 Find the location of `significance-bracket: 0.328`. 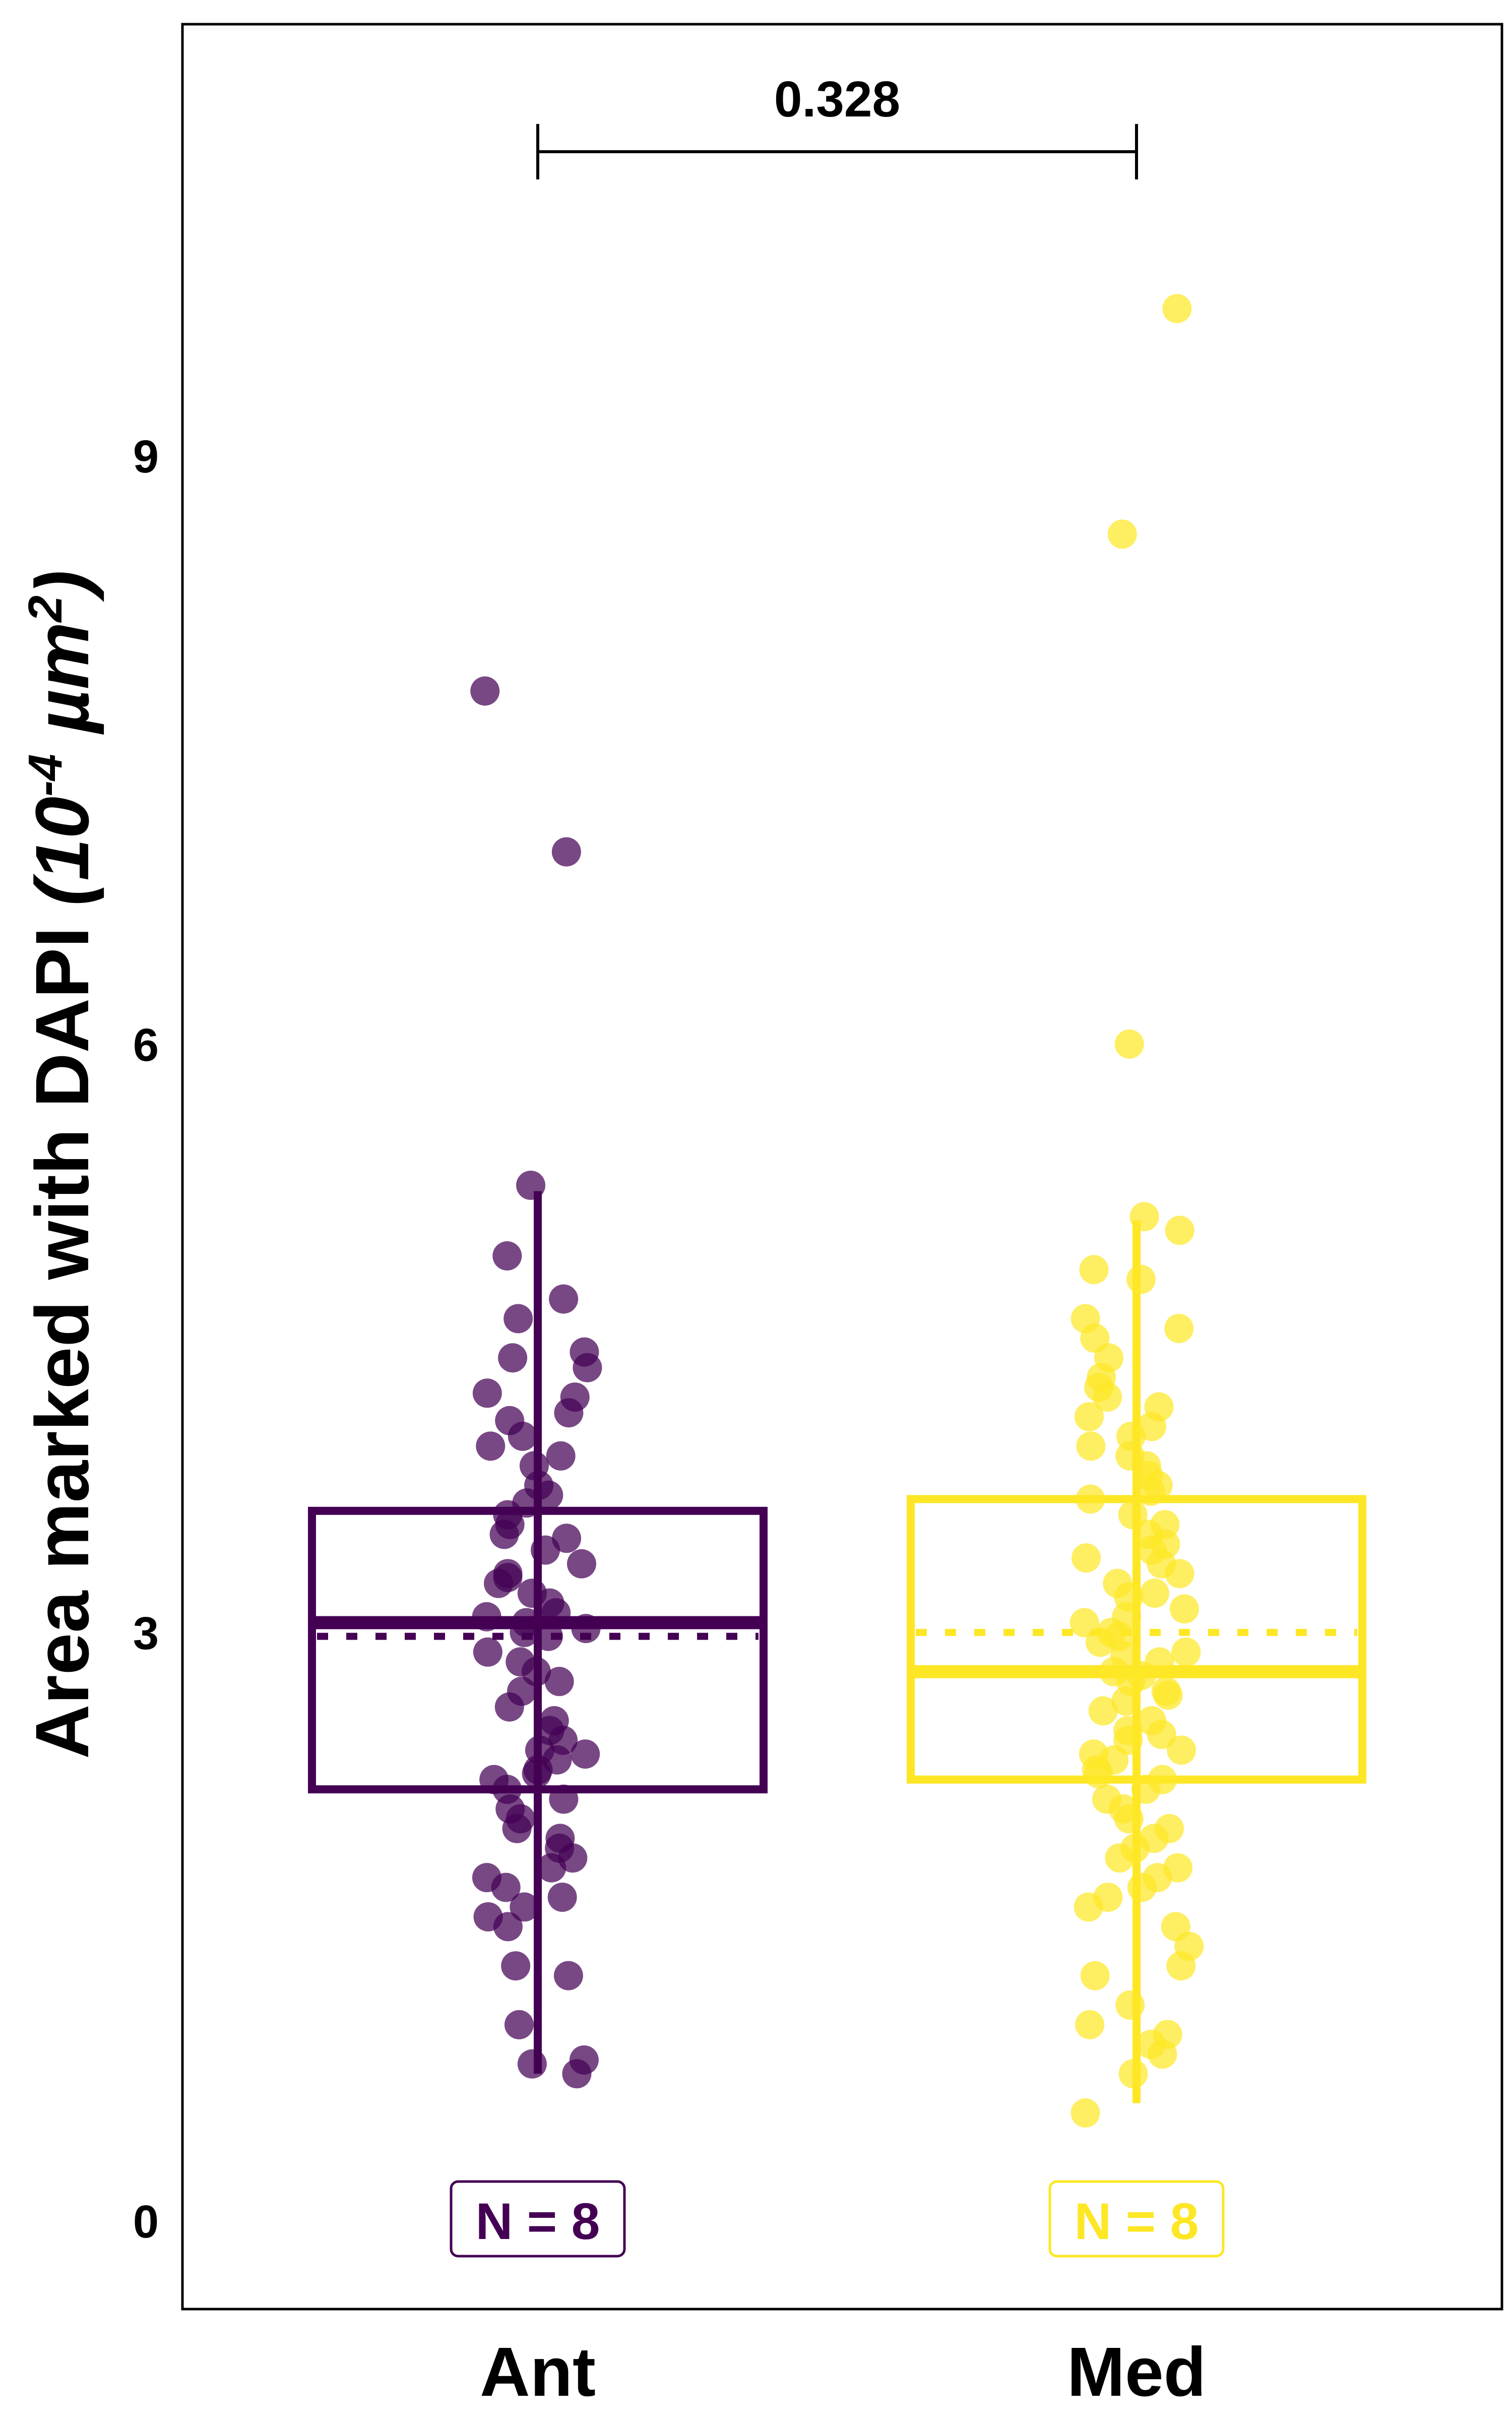

significance-bracket: 0.328 is located at coordinates (837, 125).